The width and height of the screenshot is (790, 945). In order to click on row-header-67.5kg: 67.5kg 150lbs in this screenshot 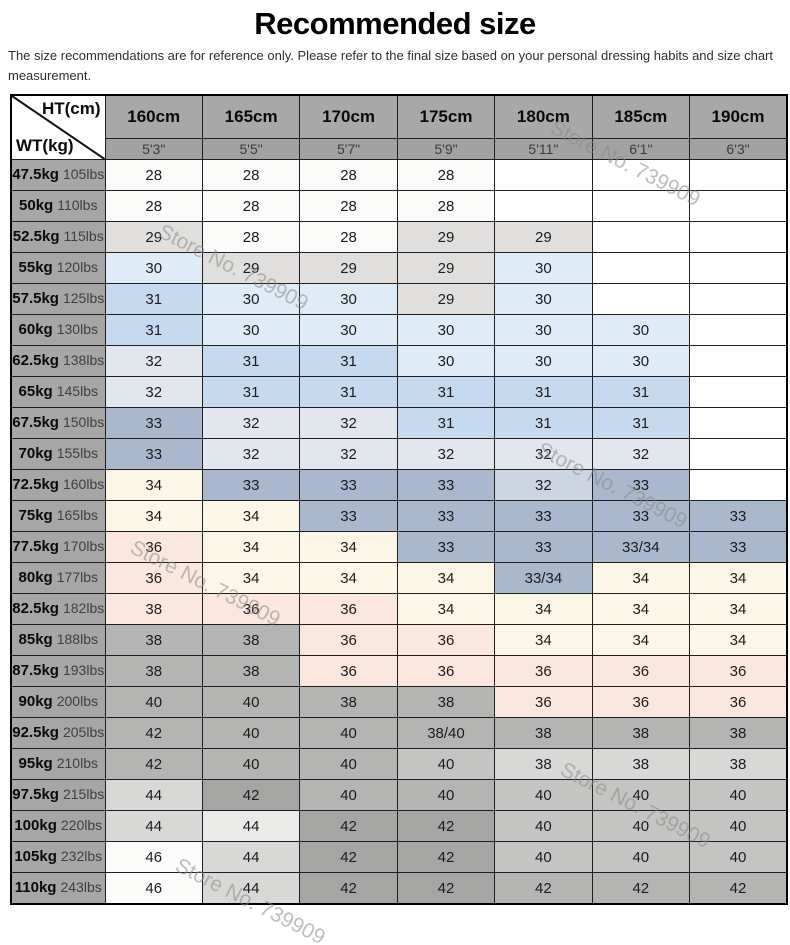, I will do `click(58, 423)`.